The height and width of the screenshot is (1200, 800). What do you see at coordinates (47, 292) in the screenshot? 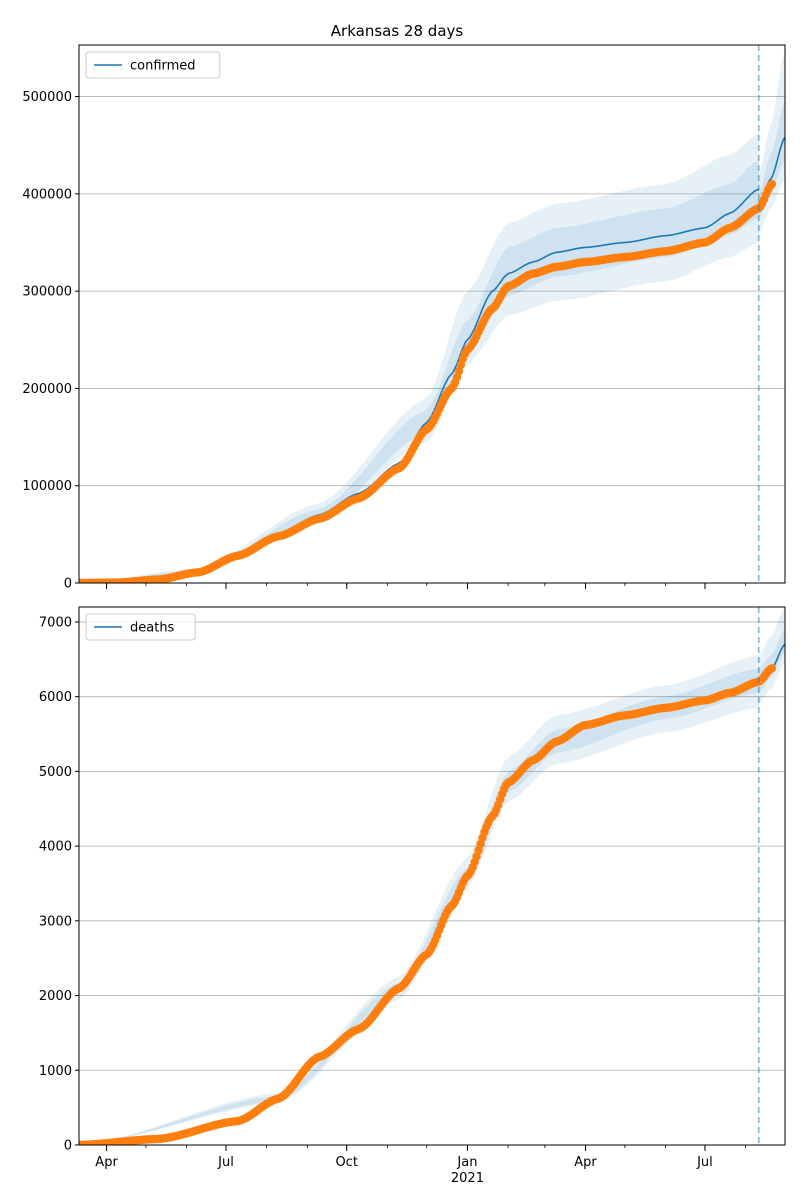
I see `y-tick-label: 300000` at bounding box center [47, 292].